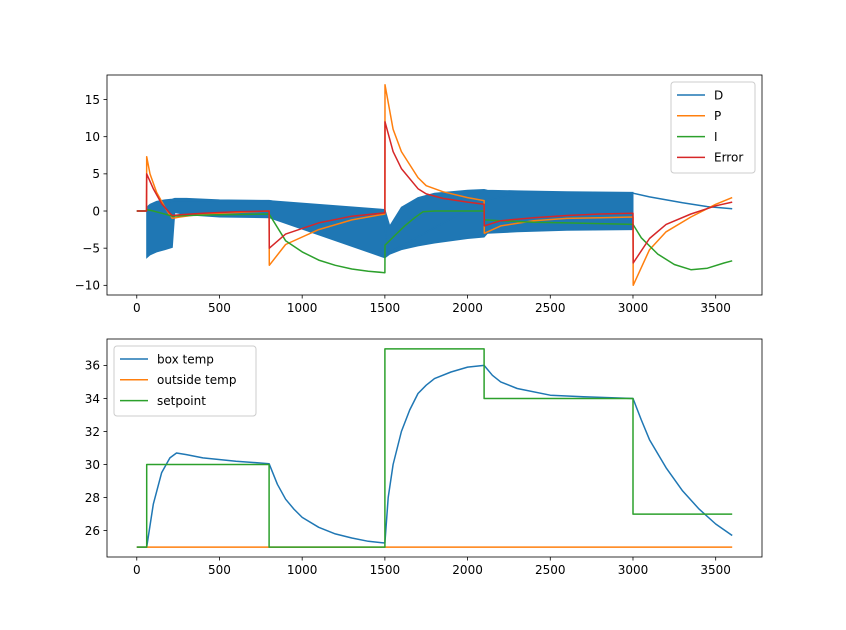 This screenshot has height=630, width=846. Describe the element at coordinates (92, 366) in the screenshot. I see `y-tick-label: 36` at that location.